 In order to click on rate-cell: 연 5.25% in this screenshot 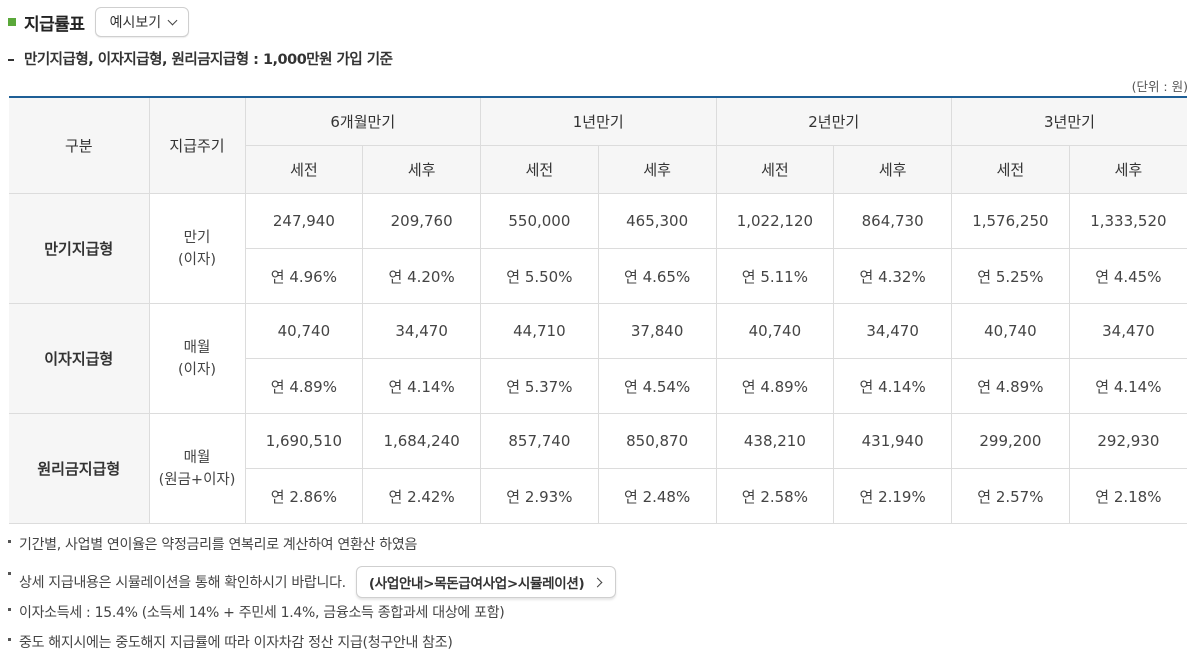, I will do `click(1010, 276)`.